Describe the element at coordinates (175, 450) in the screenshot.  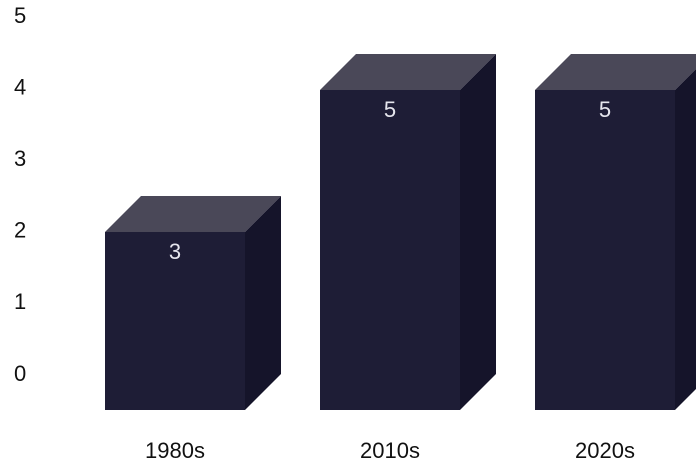
I see `x-category-label: 1980s` at that location.